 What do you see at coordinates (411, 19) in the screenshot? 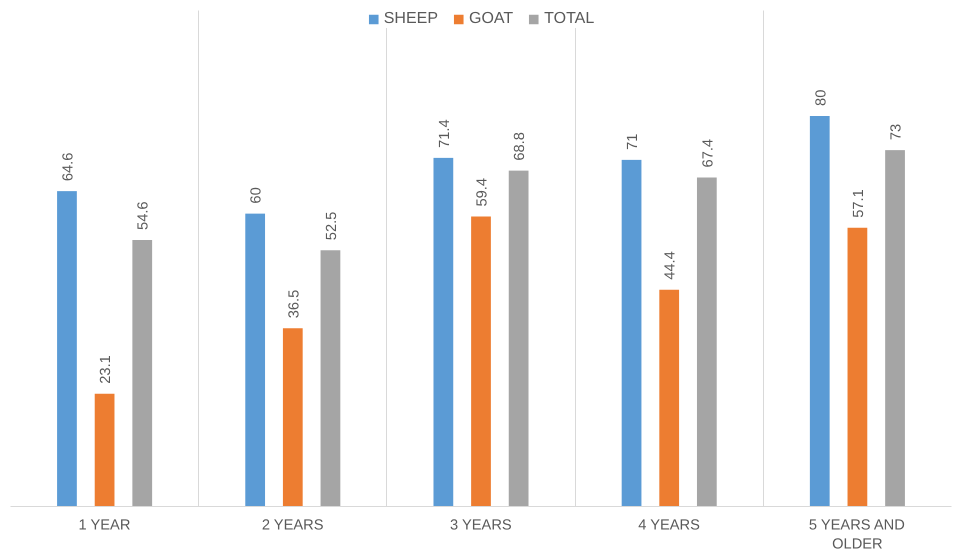
I see `legend-label: SHEEP` at bounding box center [411, 19].